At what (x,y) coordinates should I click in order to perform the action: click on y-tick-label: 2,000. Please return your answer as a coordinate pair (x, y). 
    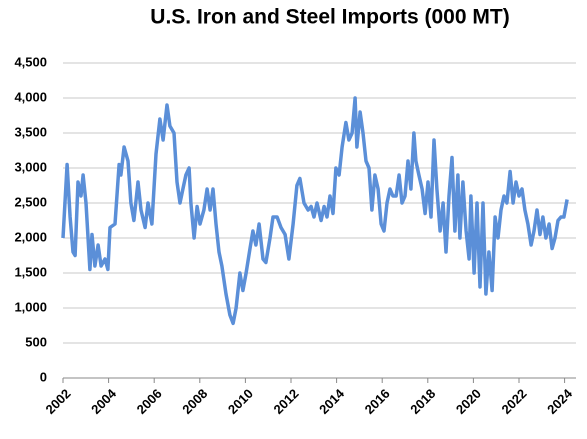
    Looking at the image, I should click on (30, 236).